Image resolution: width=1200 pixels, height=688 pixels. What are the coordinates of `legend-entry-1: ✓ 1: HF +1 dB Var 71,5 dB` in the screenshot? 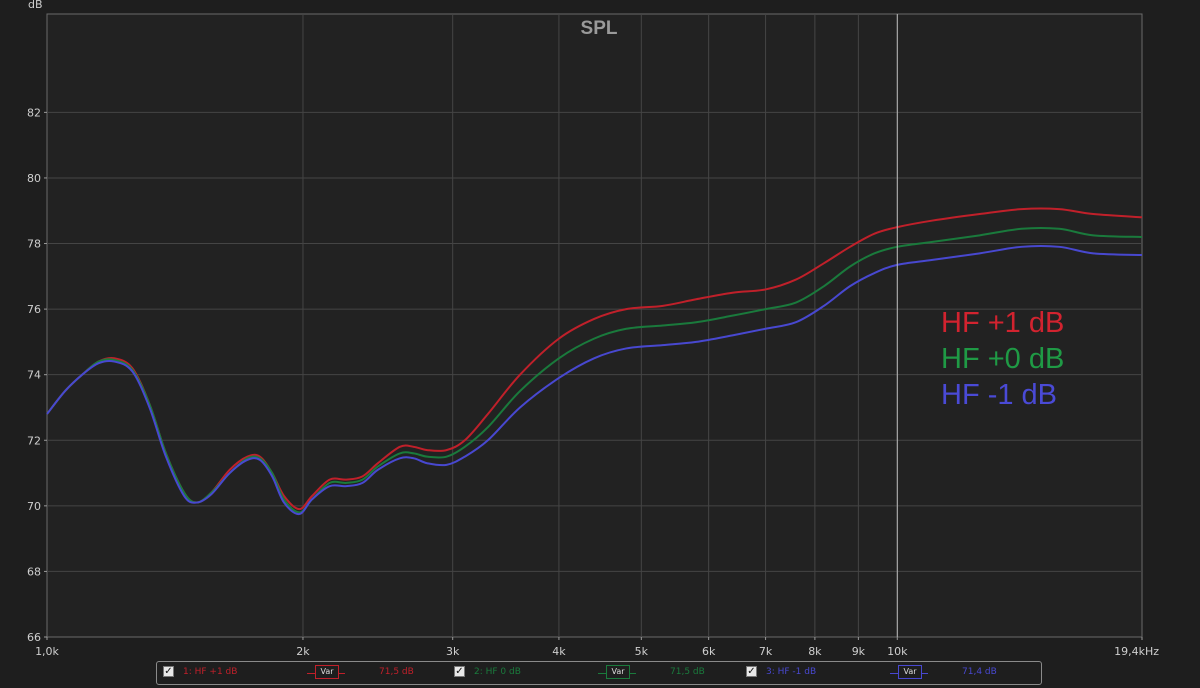 It's located at (302, 673).